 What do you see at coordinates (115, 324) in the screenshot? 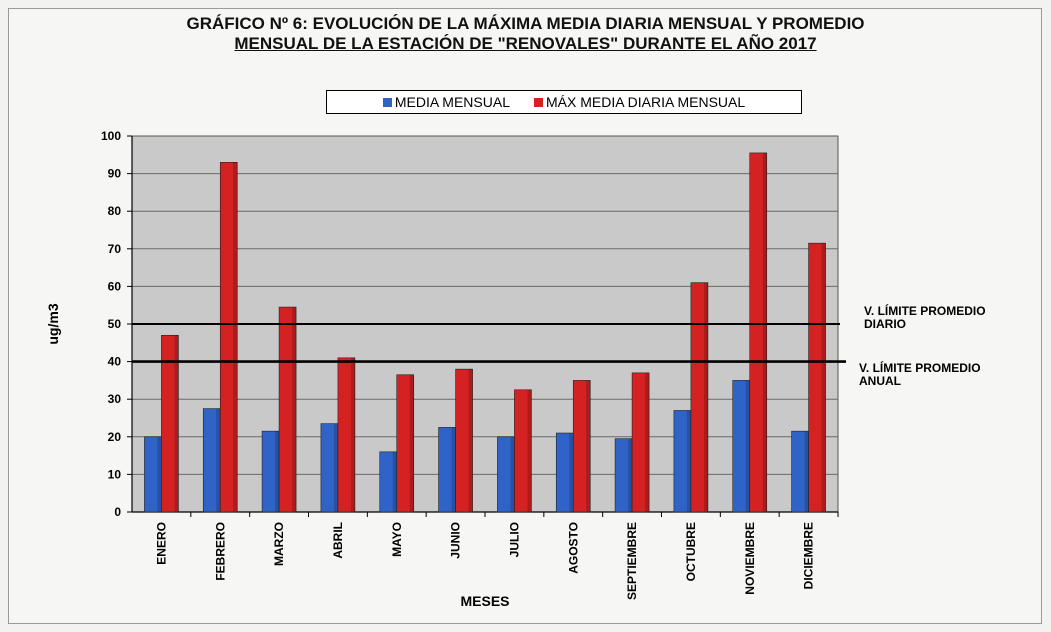
I see `y-tick-label: 50` at bounding box center [115, 324].